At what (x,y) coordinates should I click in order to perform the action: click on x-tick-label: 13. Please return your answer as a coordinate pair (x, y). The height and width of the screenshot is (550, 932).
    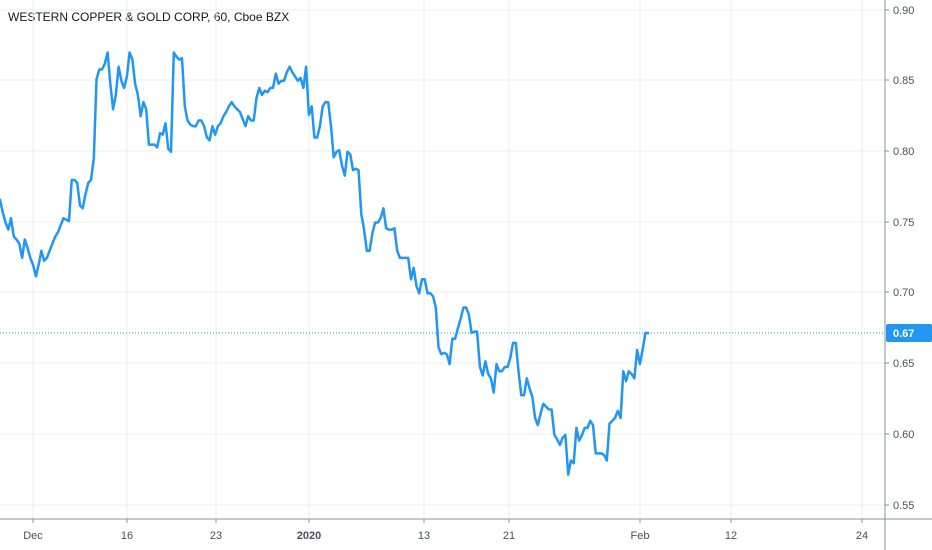
    Looking at the image, I should click on (424, 536).